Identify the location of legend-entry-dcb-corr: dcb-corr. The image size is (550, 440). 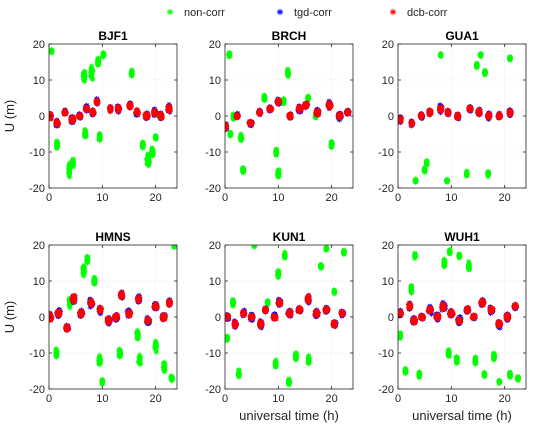
(418, 13).